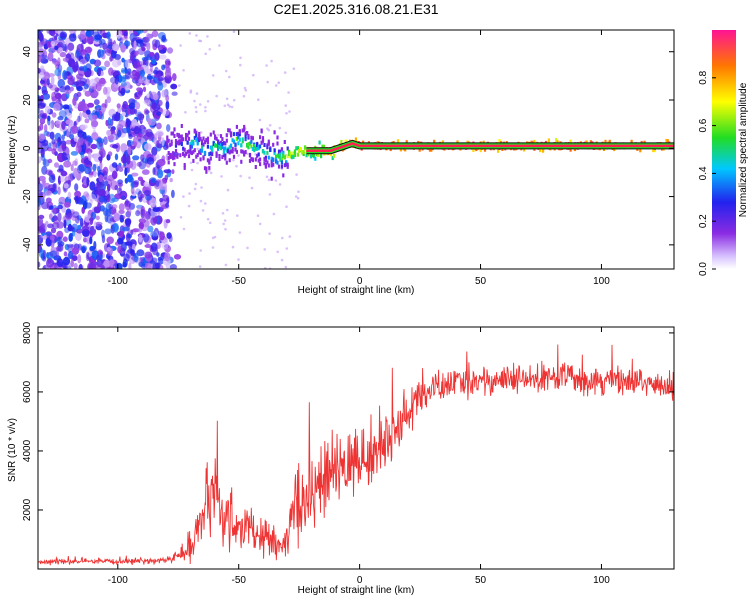 This screenshot has width=750, height=600. What do you see at coordinates (27, 509) in the screenshot?
I see `snr-y-tick-label: 2000` at bounding box center [27, 509].